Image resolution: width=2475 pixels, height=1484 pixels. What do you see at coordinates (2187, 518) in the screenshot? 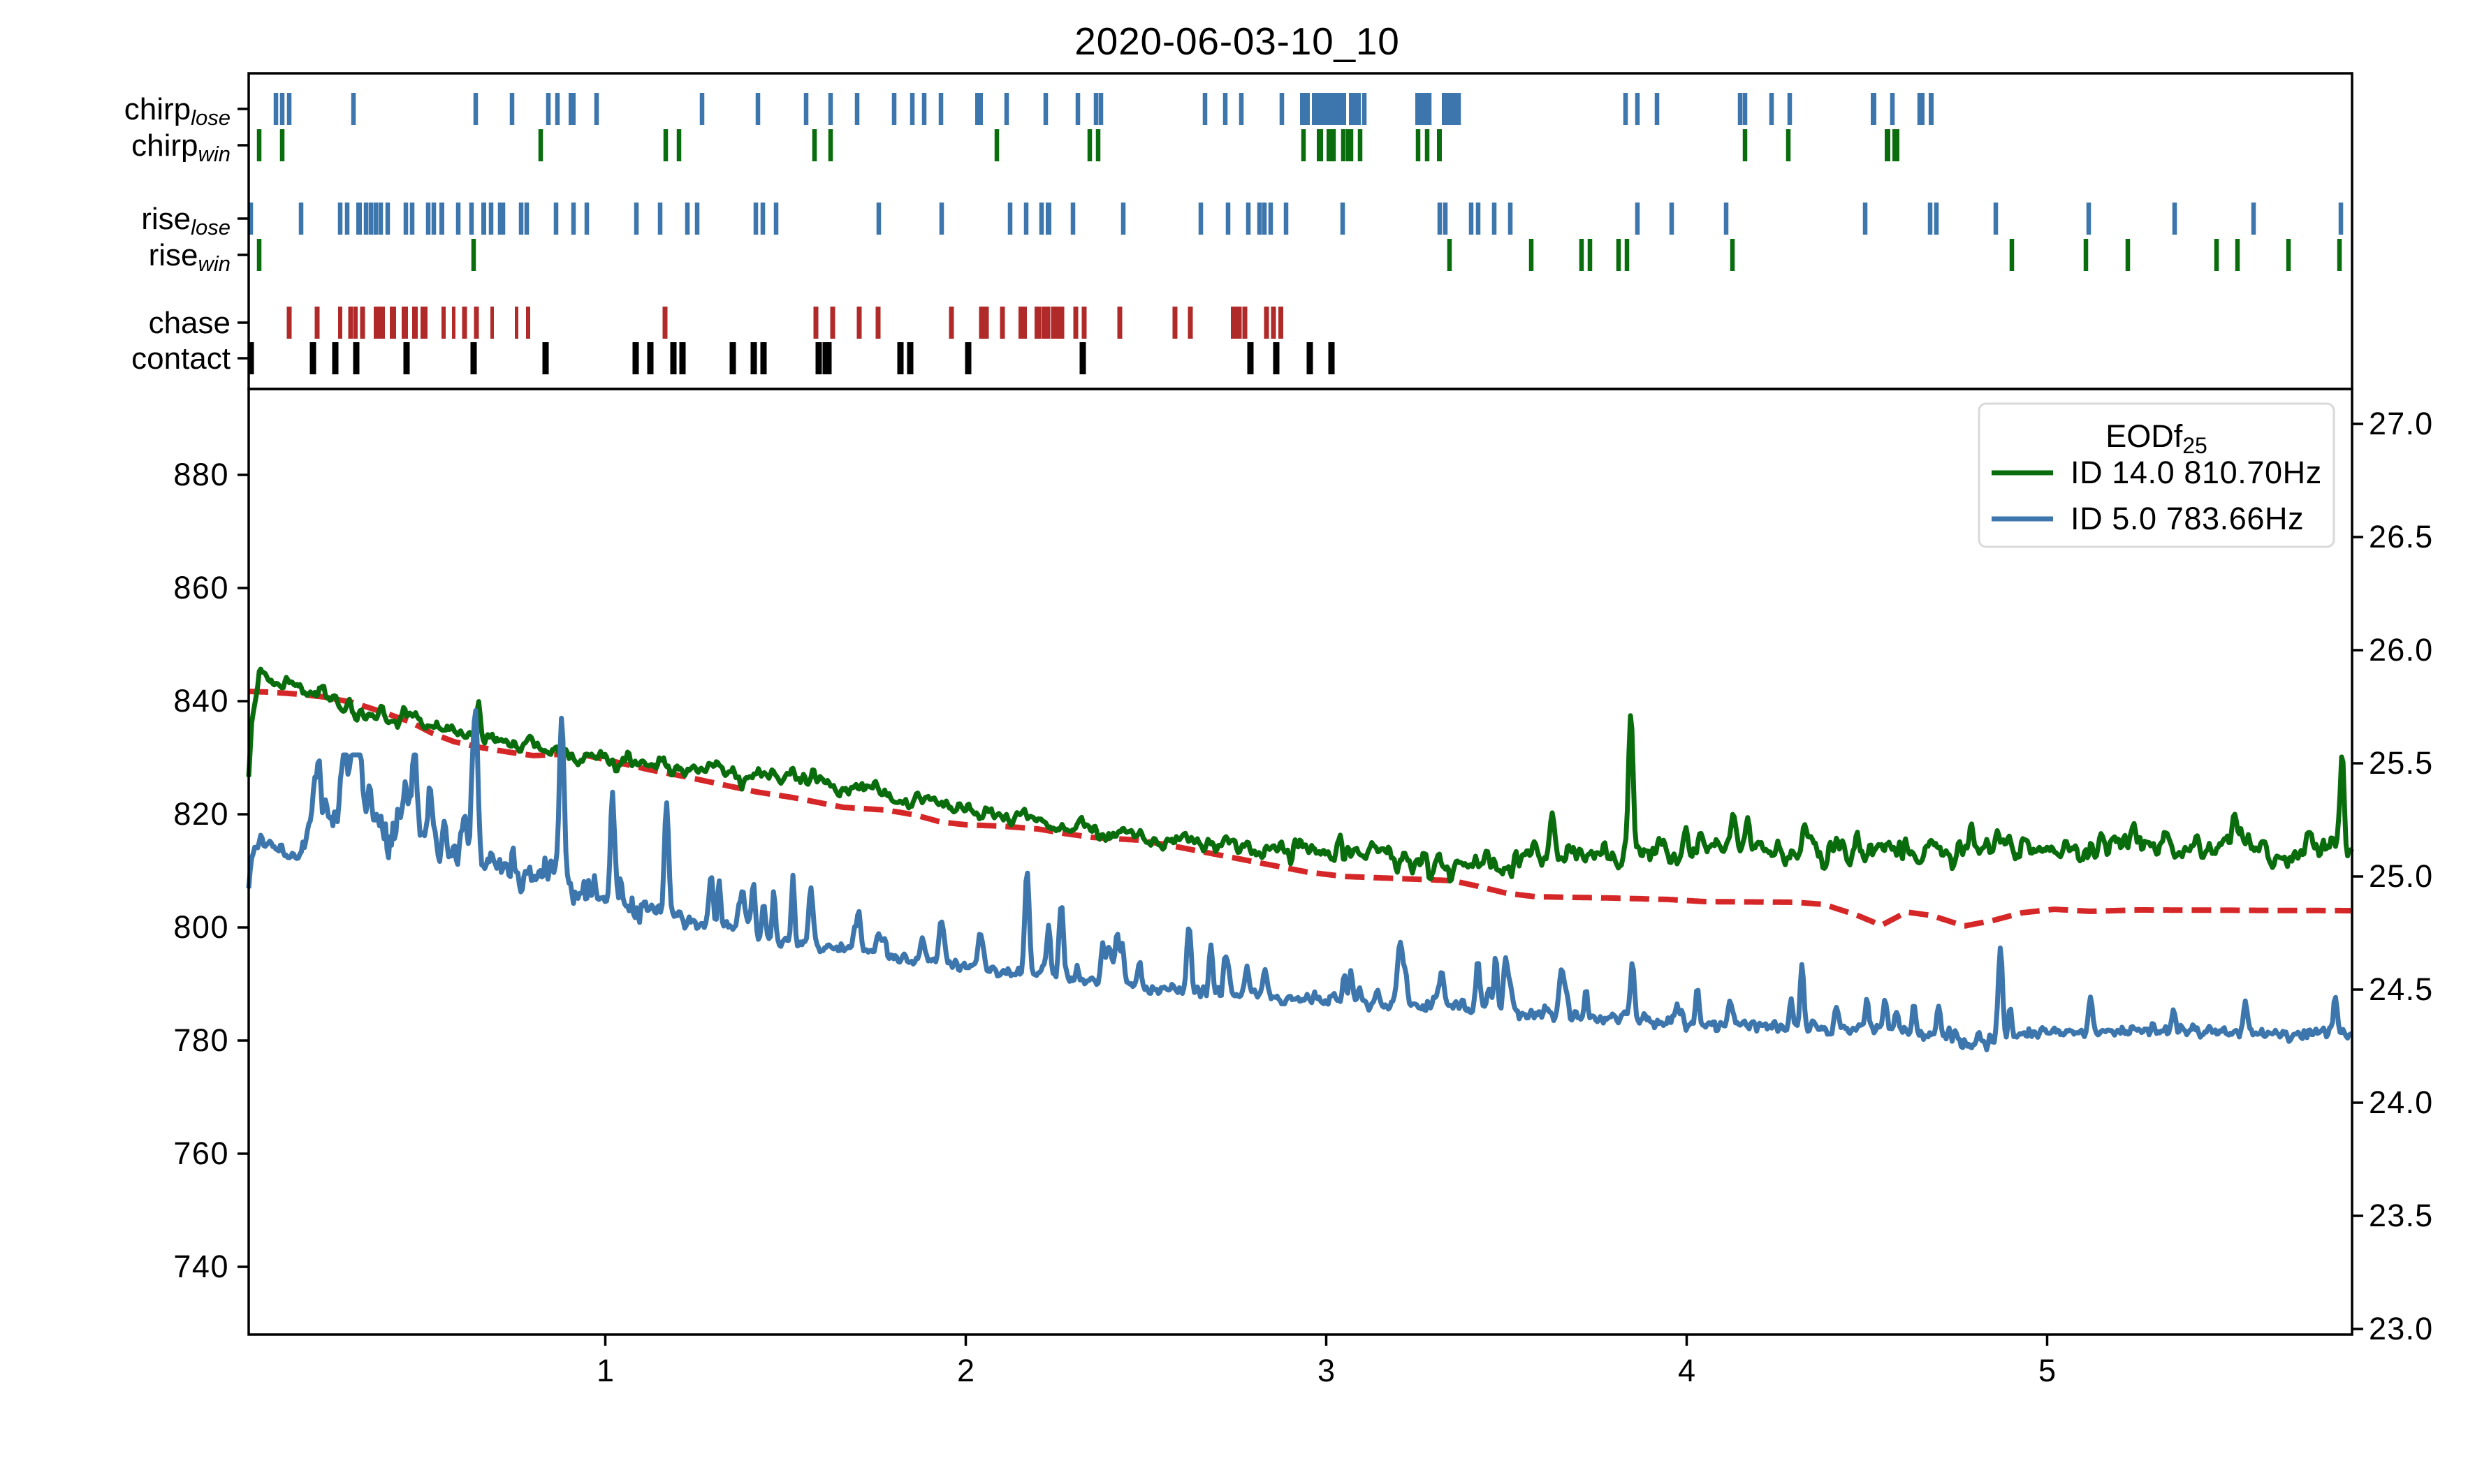
I see `svg-text: ID 5.0 783.66Hz` at bounding box center [2187, 518].